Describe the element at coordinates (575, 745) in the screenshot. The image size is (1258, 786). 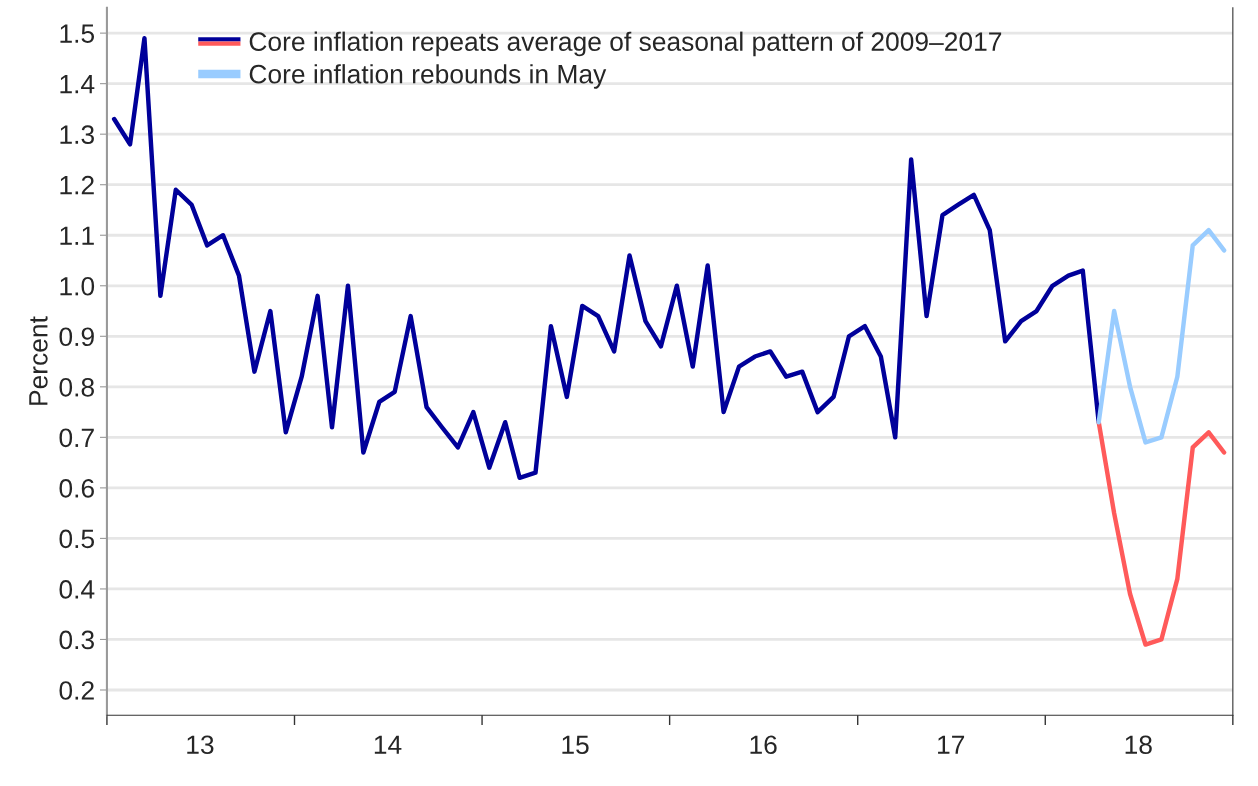
I see `x-tick-label: 15` at that location.